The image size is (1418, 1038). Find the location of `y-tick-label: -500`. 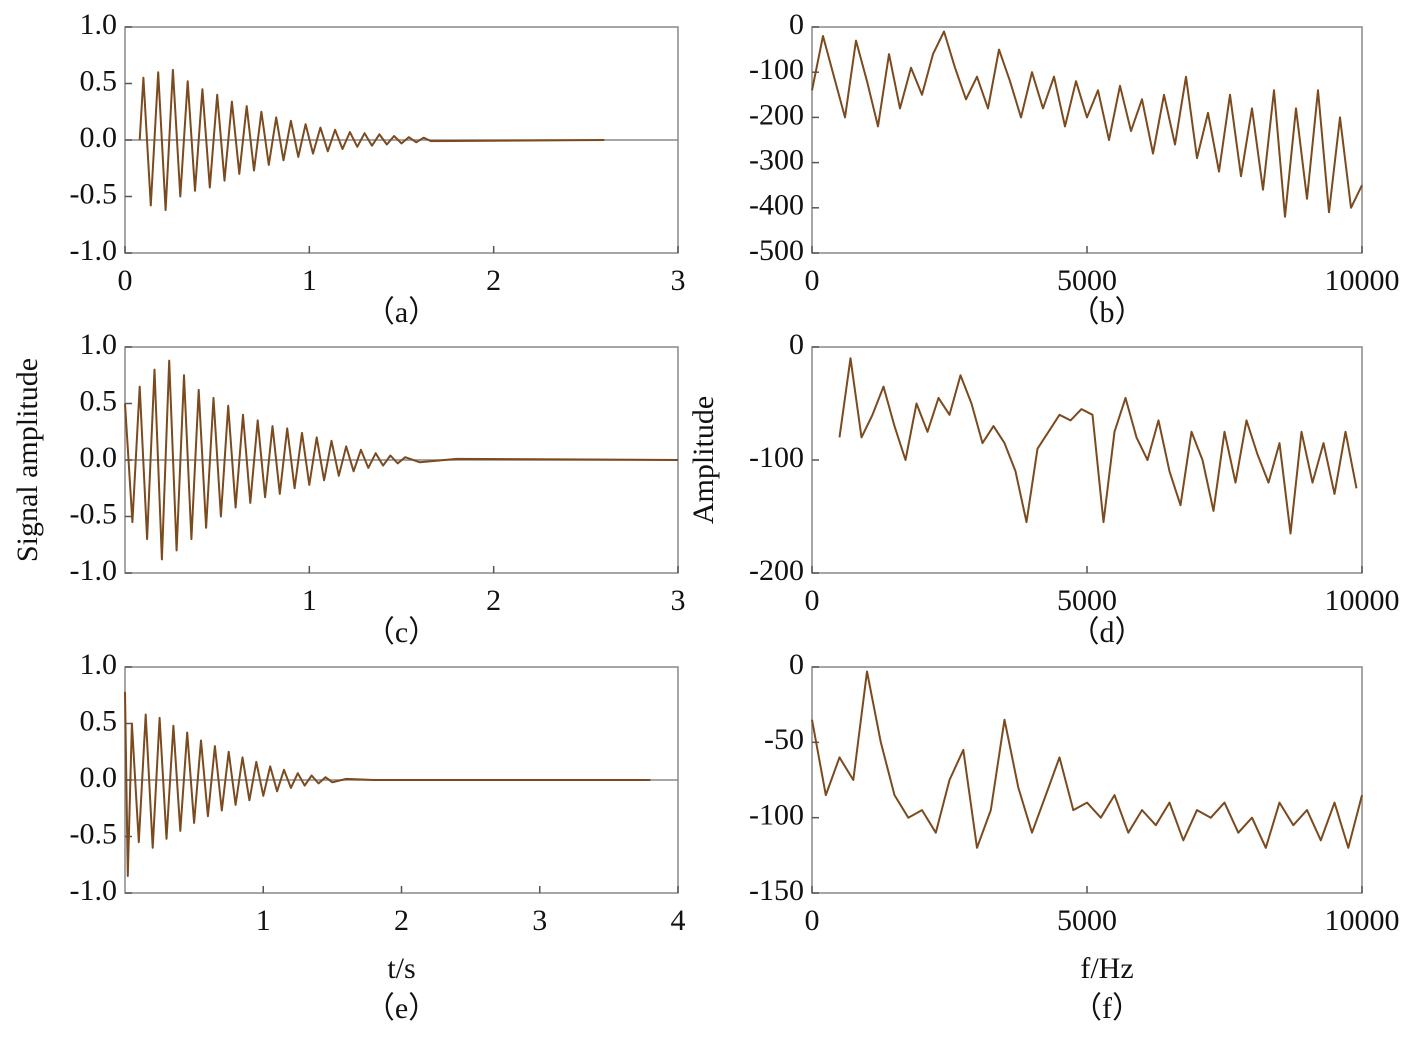

y-tick-label: -500 is located at coordinates (776, 250).